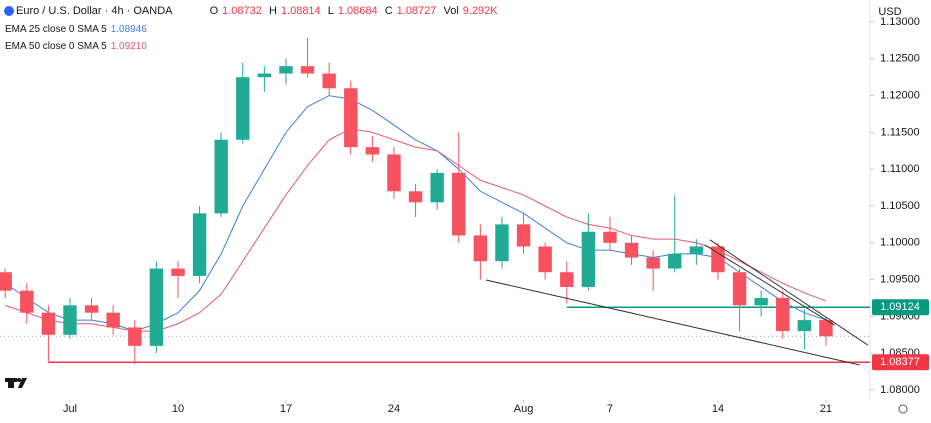 Image resolution: width=931 pixels, height=423 pixels. Describe the element at coordinates (394, 409) in the screenshot. I see `x-tick-label: 24` at that location.